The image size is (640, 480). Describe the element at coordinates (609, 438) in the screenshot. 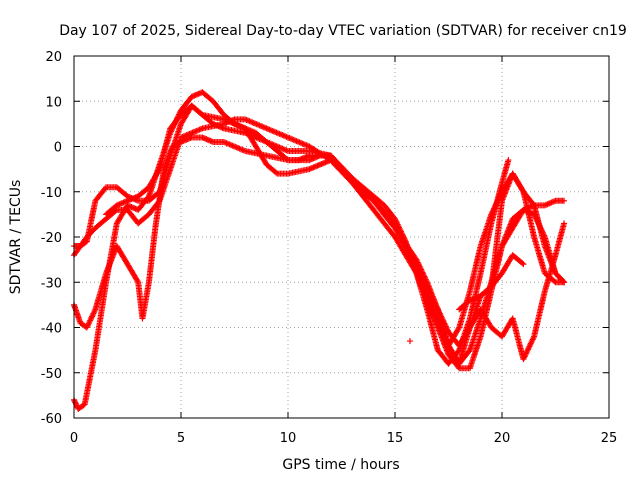

I see `x-tick-label: 25` at that location.